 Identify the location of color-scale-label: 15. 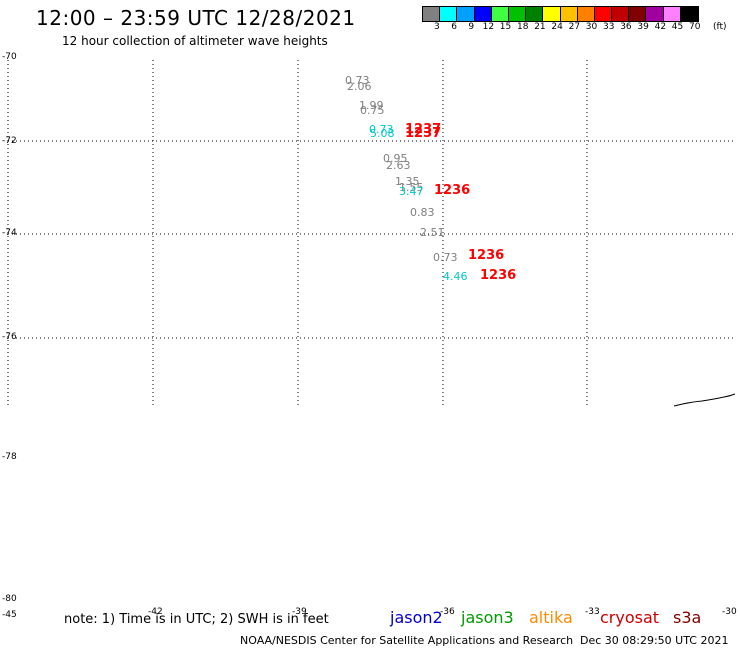
(505, 27).